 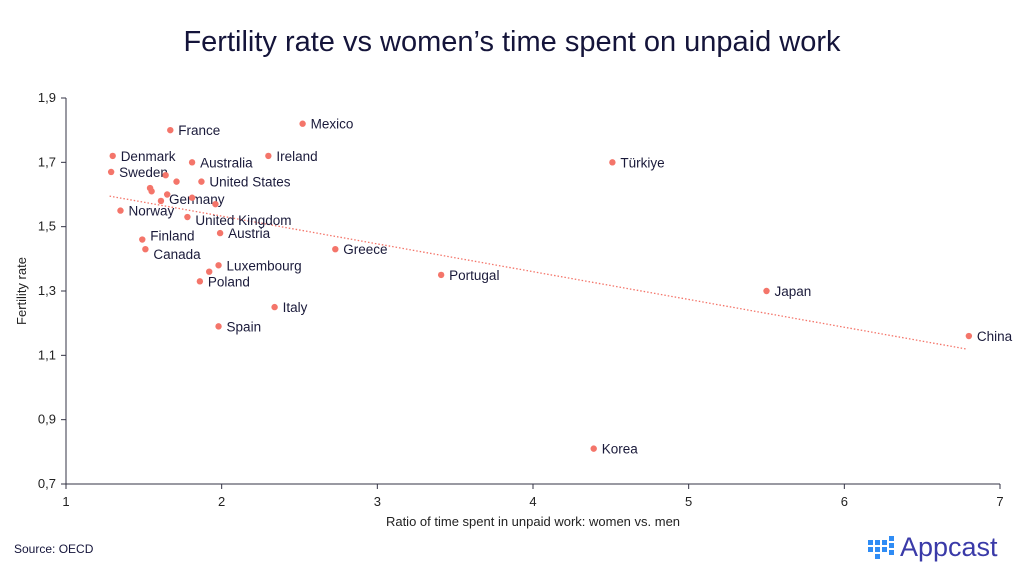 What do you see at coordinates (177, 254) in the screenshot?
I see `point-label: Canada` at bounding box center [177, 254].